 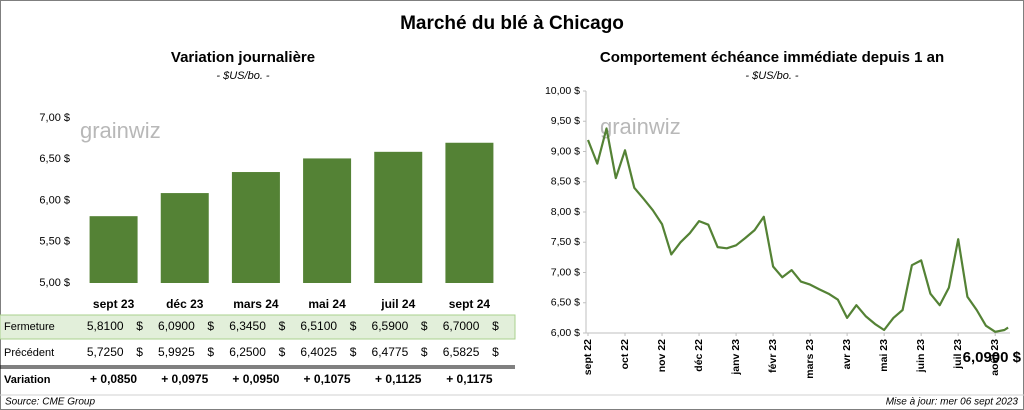 I want to click on last-value: 6,0900 $, so click(x=992, y=357).